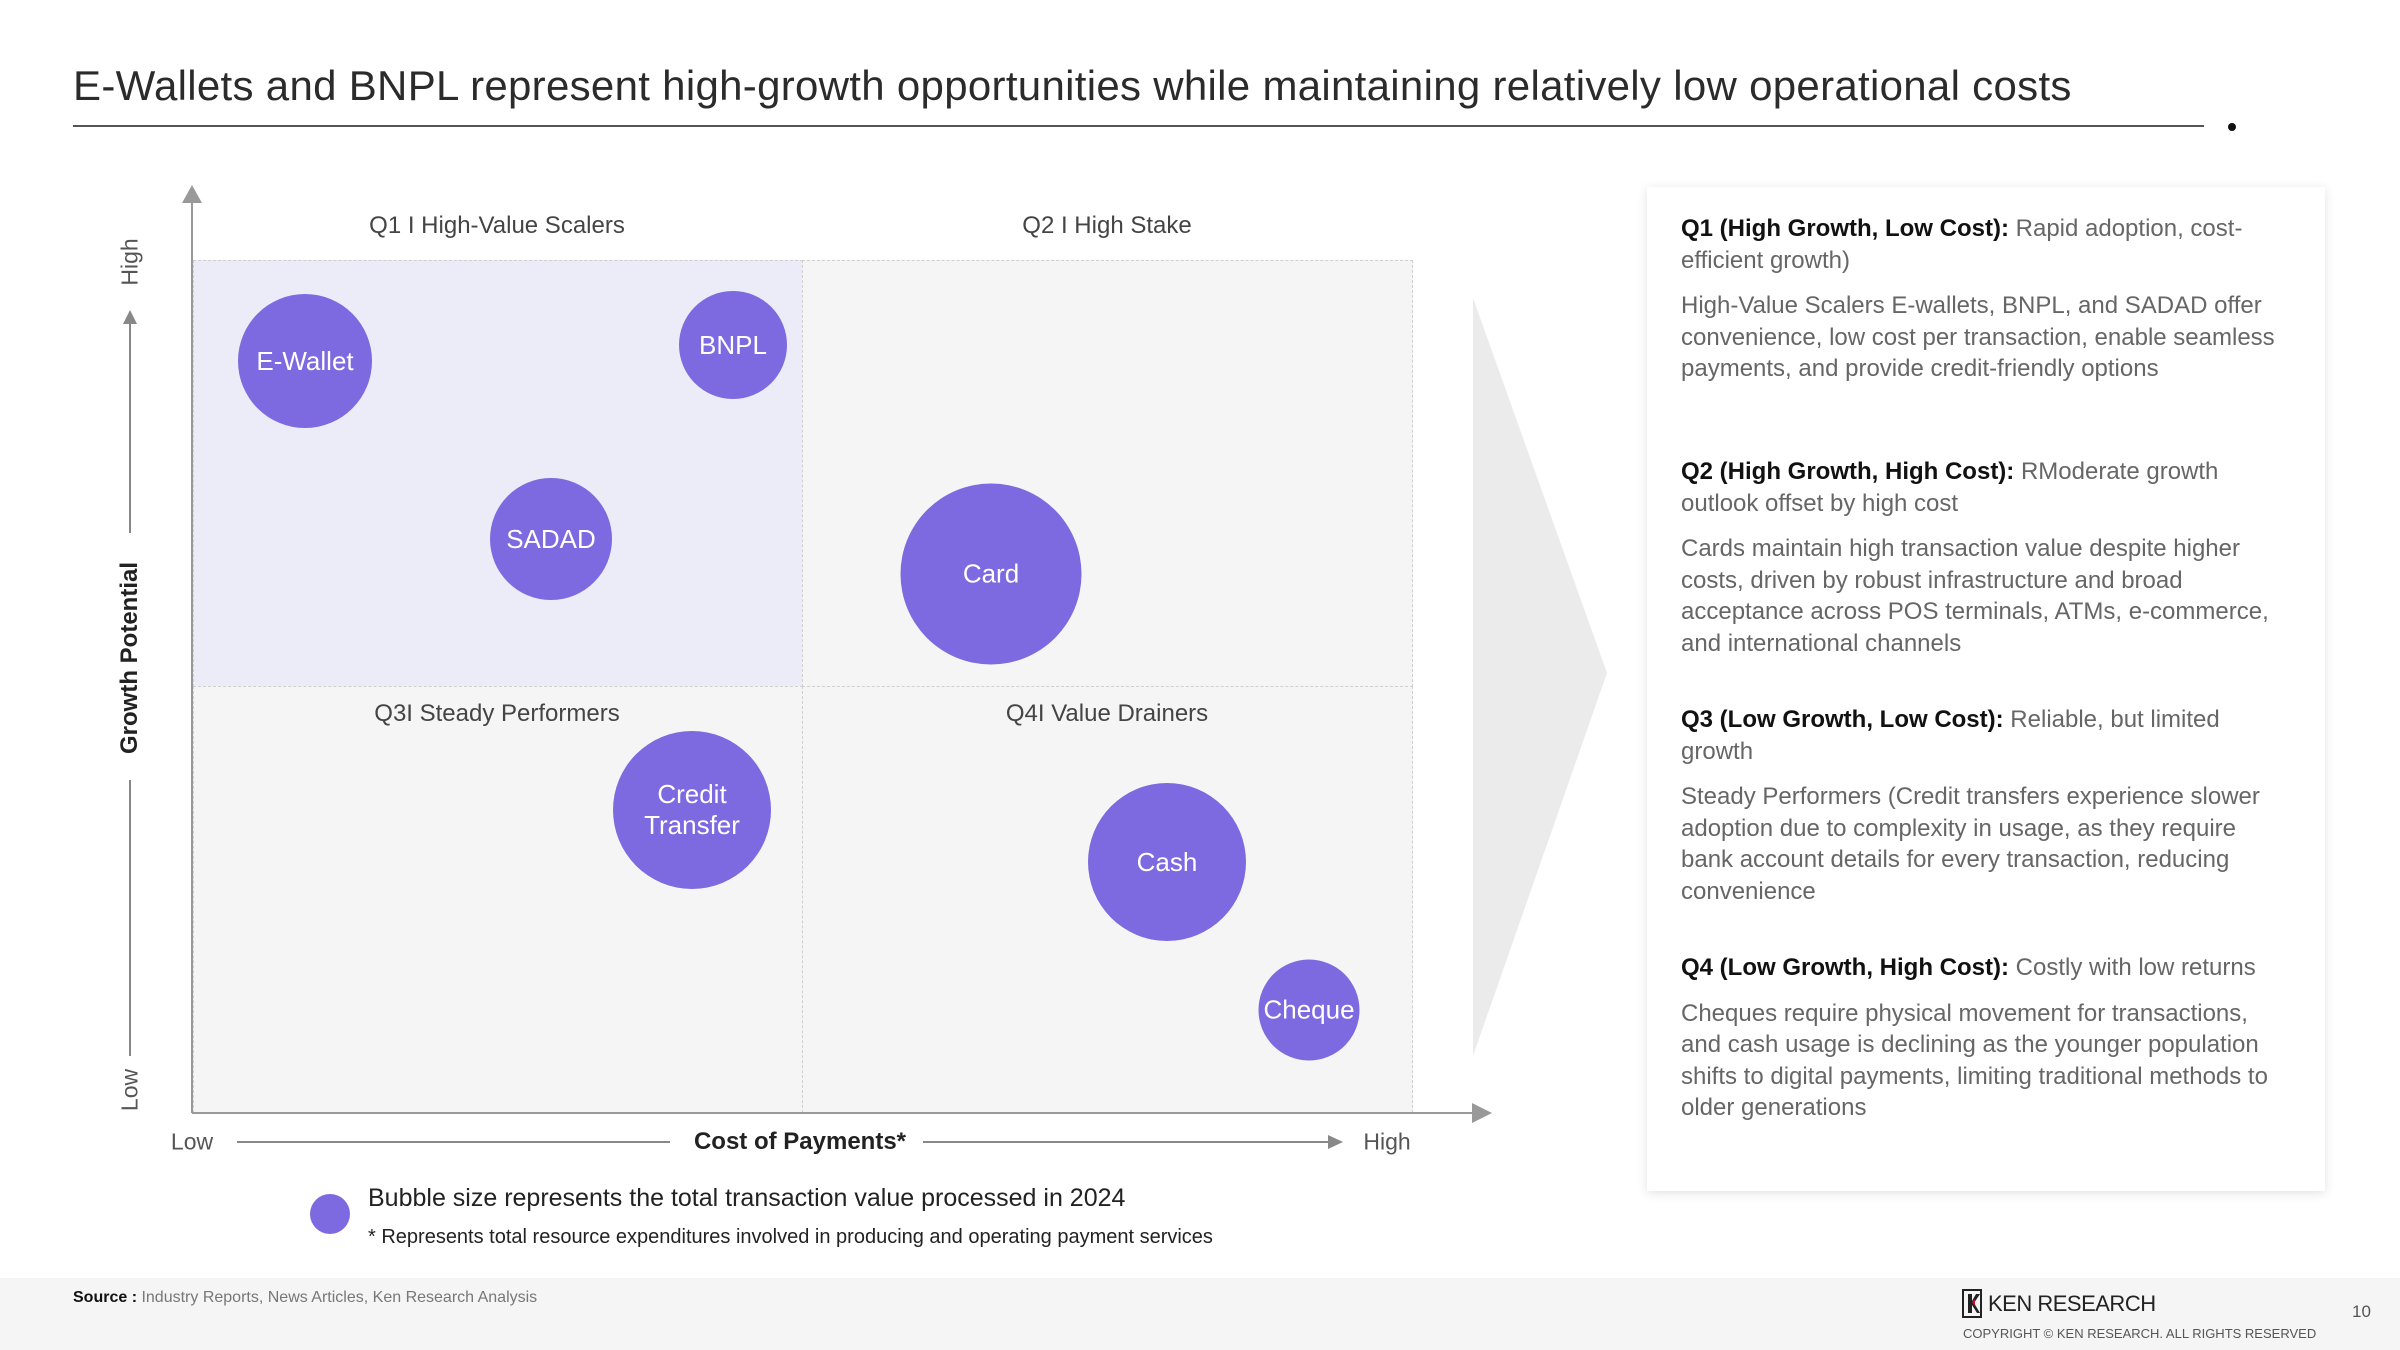 This screenshot has height=1350, width=2400. What do you see at coordinates (192, 194) in the screenshot?
I see `y-axis-arrow-icon` at bounding box center [192, 194].